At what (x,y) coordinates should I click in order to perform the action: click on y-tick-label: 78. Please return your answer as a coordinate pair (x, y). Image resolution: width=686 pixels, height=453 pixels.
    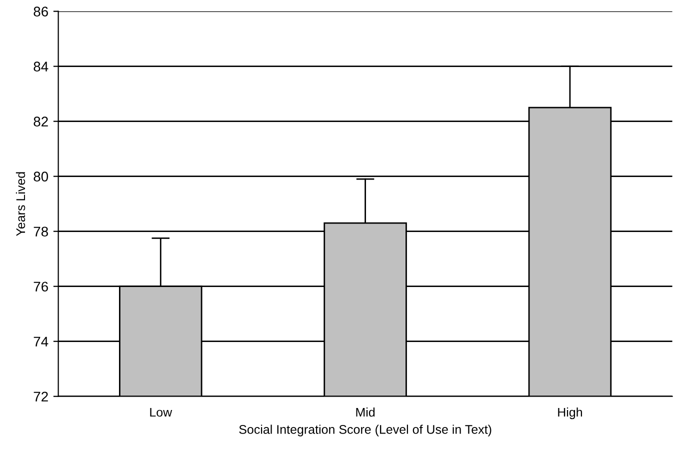
    Looking at the image, I should click on (41, 231).